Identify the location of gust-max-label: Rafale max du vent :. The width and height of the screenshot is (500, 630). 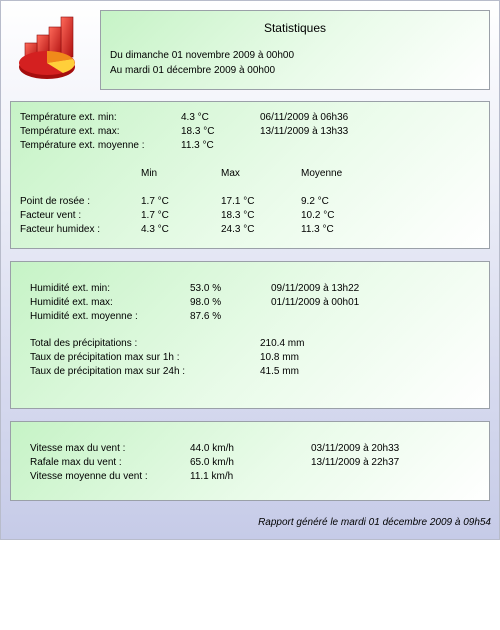
(76, 462).